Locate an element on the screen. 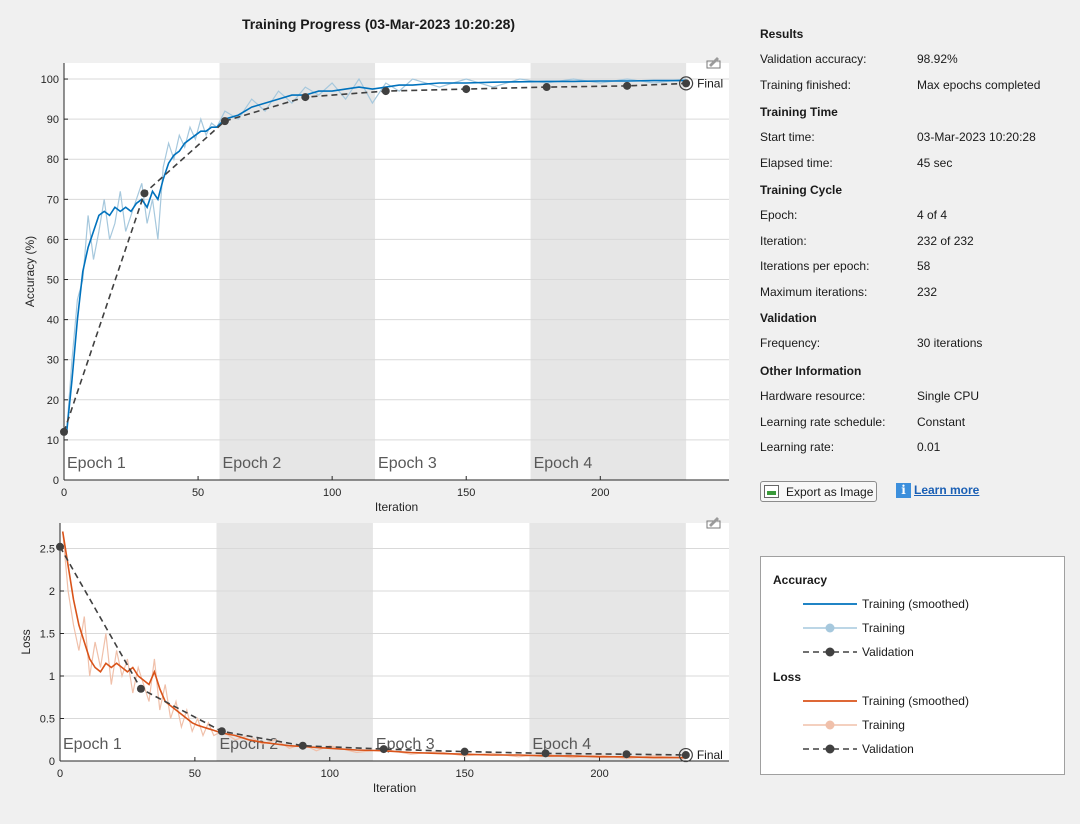 Image resolution: width=1080 pixels, height=824 pixels. result-value: Max epochs completed is located at coordinates (979, 84).